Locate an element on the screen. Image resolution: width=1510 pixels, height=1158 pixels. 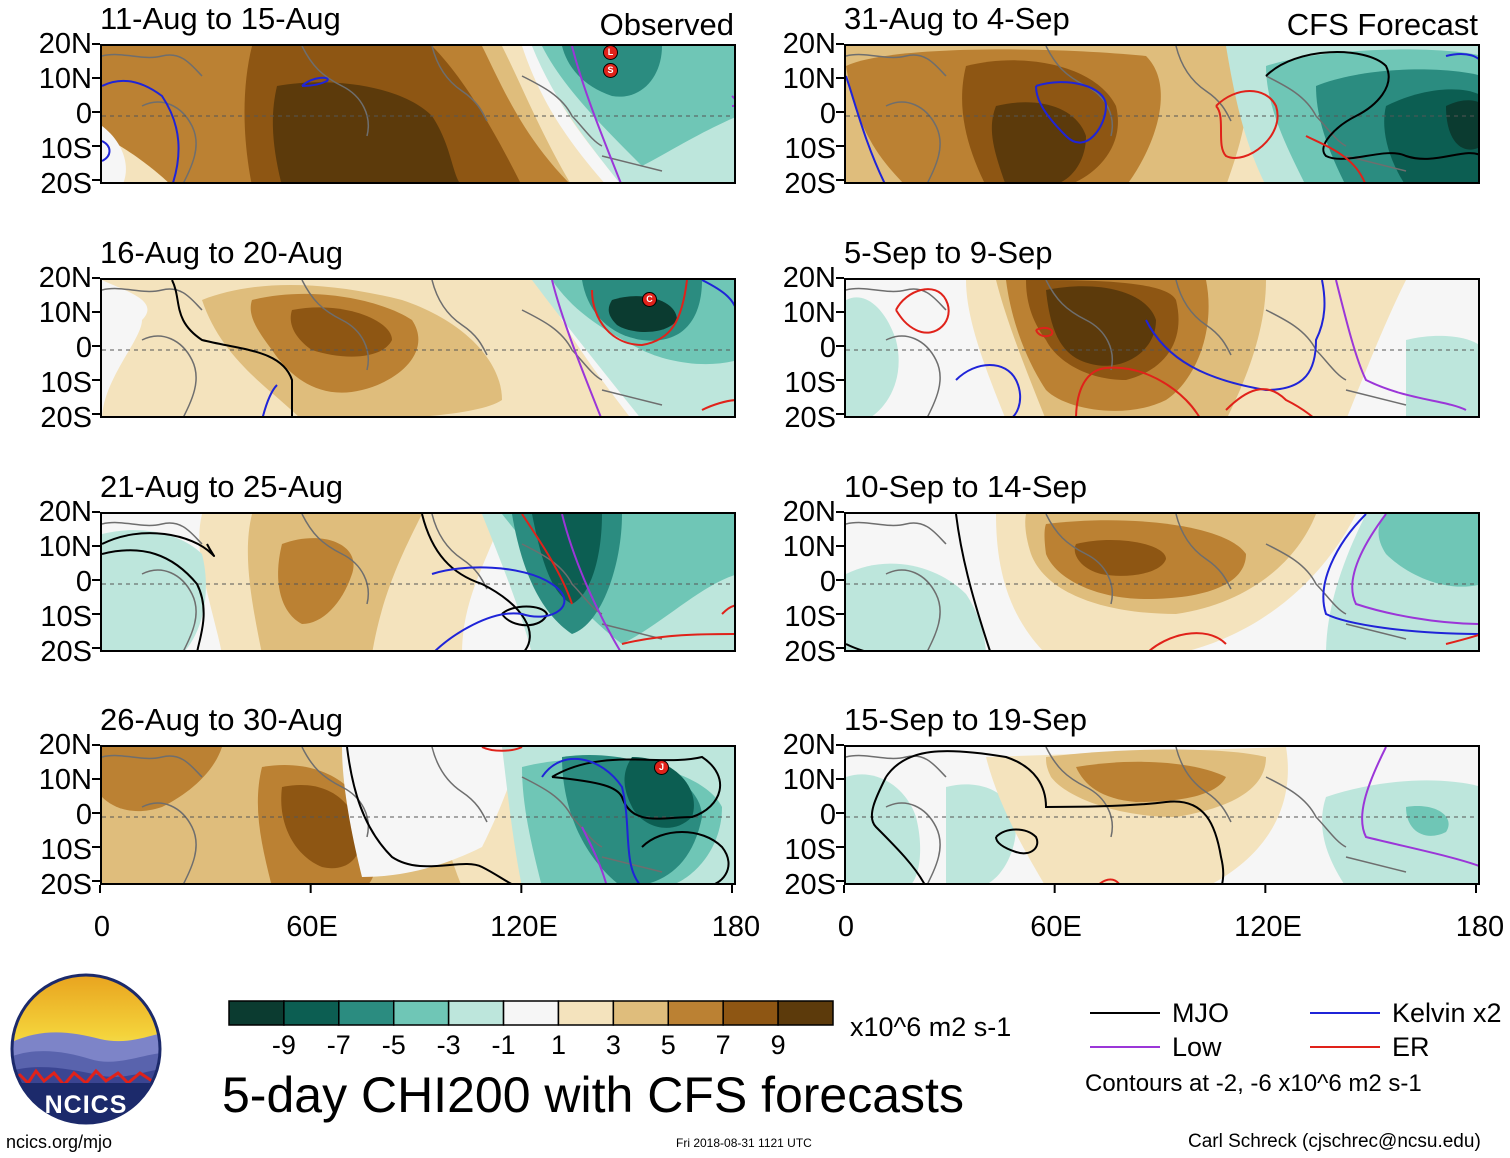
storm-marker: J is located at coordinates (661, 767).